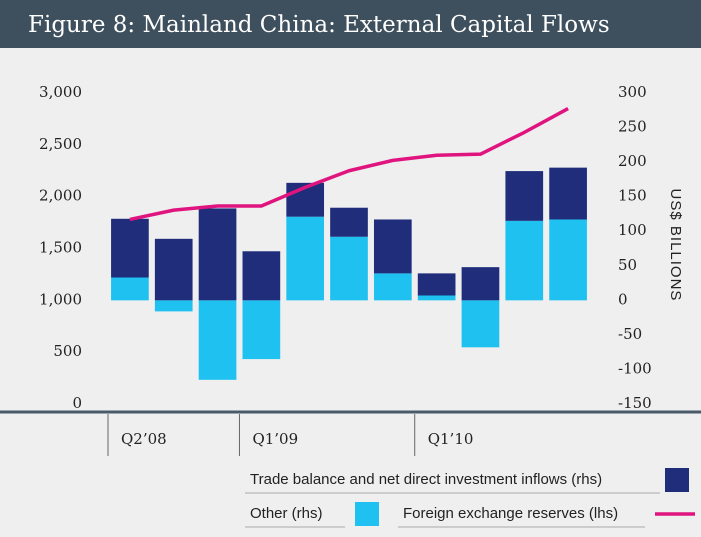  I want to click on x-tick-label: Q2’08, so click(144, 439).